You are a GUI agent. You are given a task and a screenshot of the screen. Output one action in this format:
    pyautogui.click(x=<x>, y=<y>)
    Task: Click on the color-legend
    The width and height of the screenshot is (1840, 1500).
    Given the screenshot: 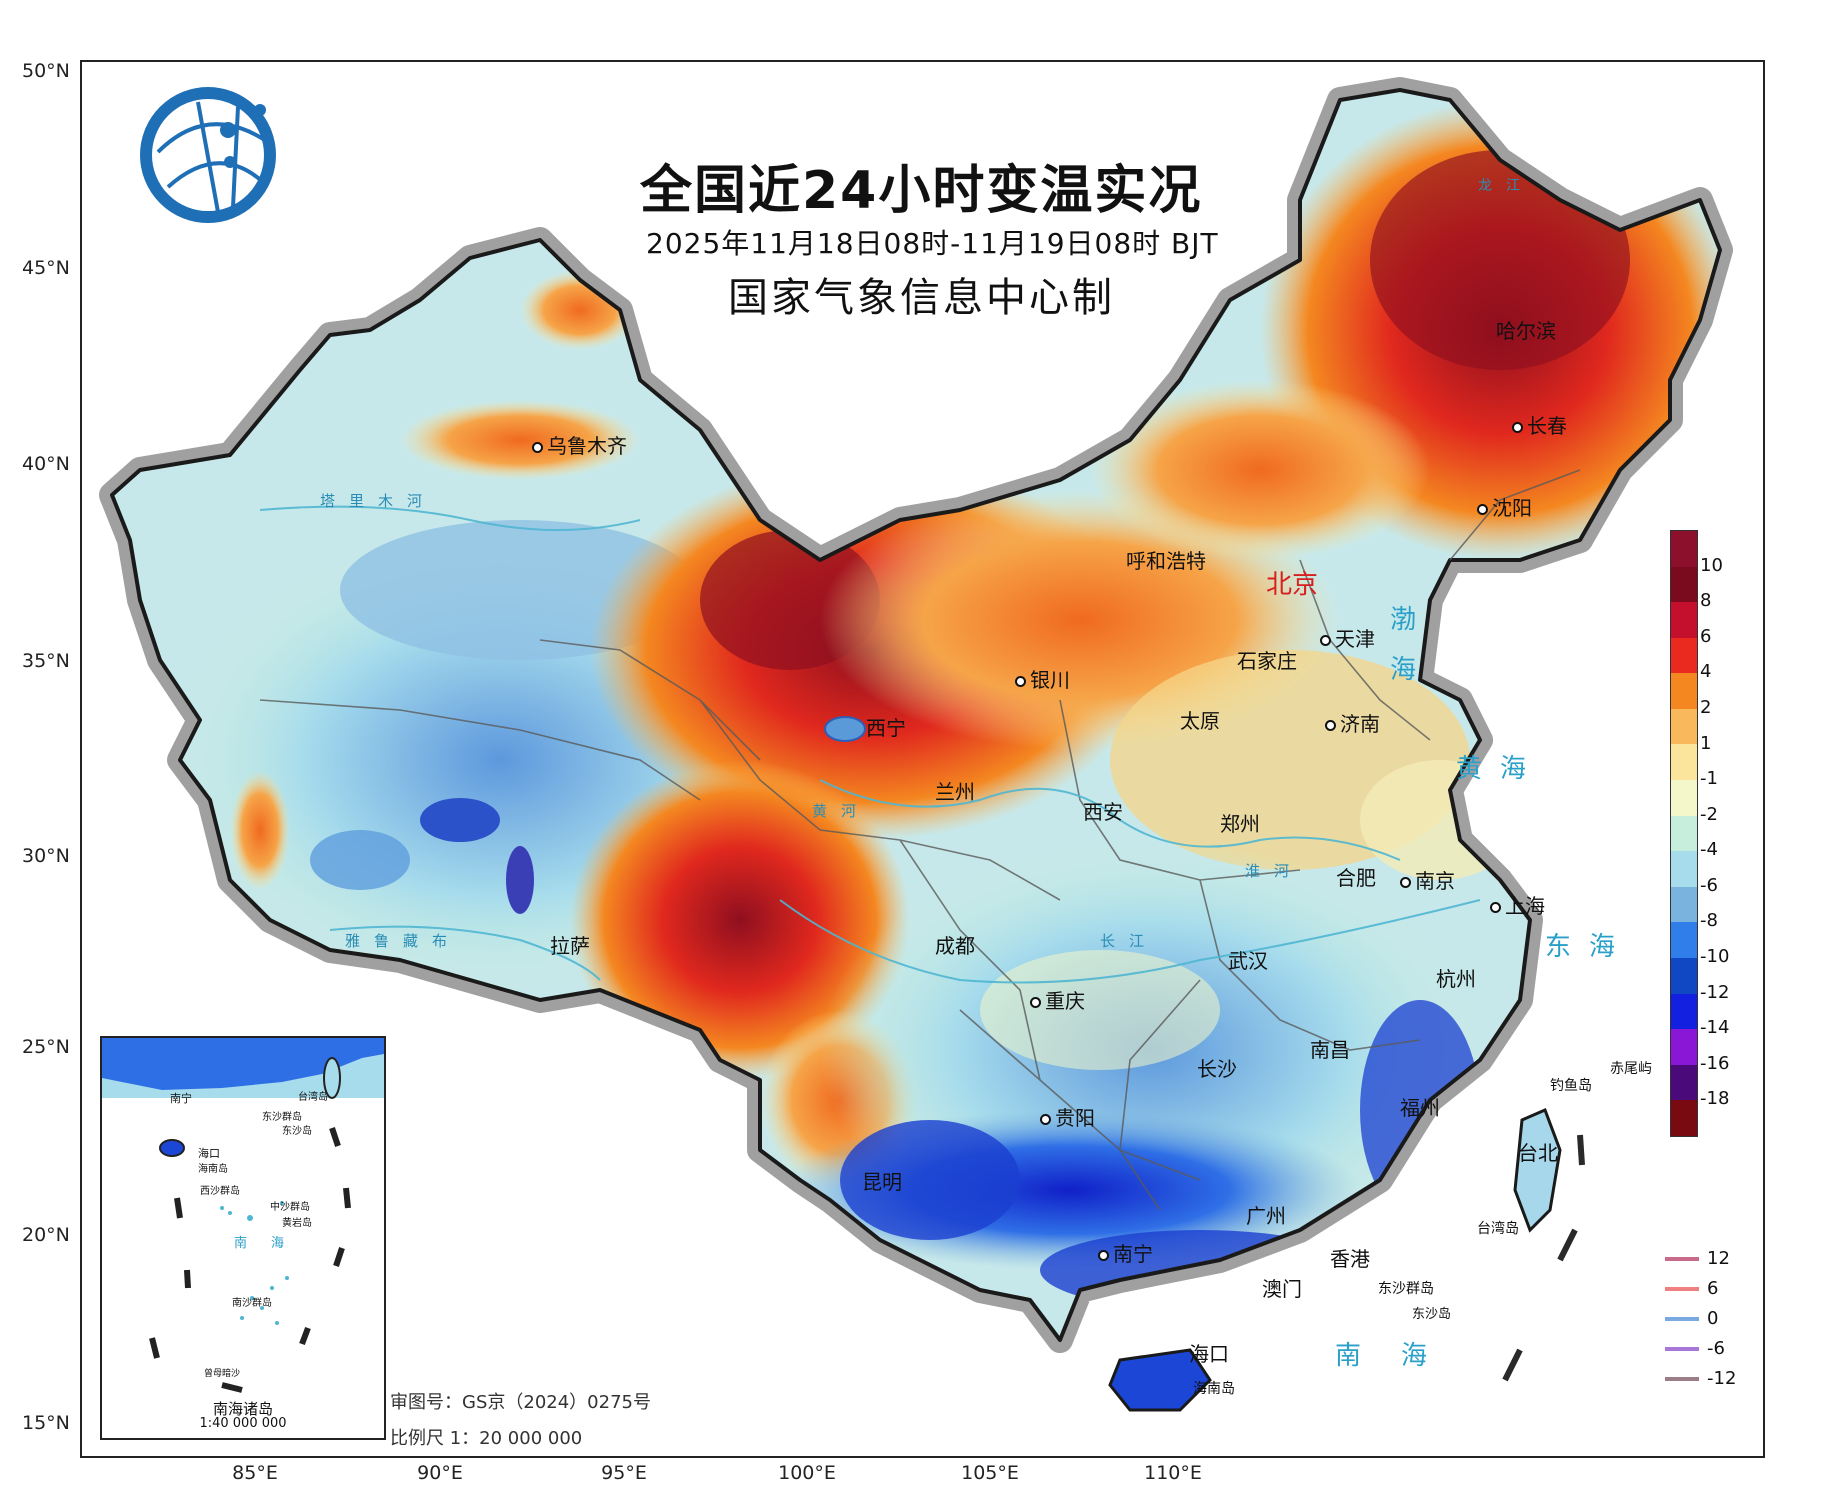 What is the action you would take?
    pyautogui.click(x=1684, y=833)
    